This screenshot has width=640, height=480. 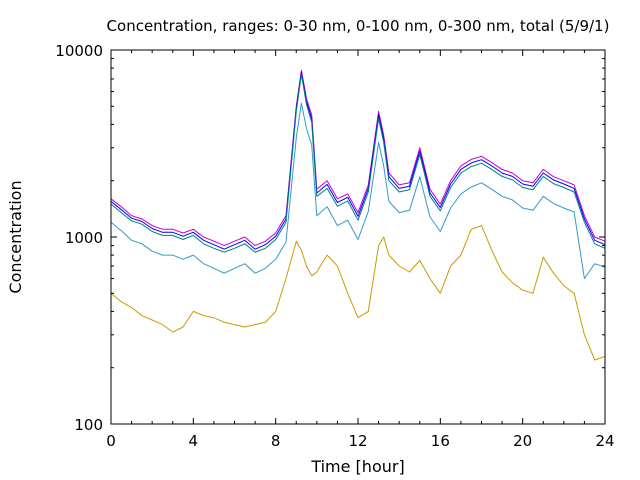 What do you see at coordinates (357, 441) in the screenshot?
I see `x-tick-label: 12` at bounding box center [357, 441].